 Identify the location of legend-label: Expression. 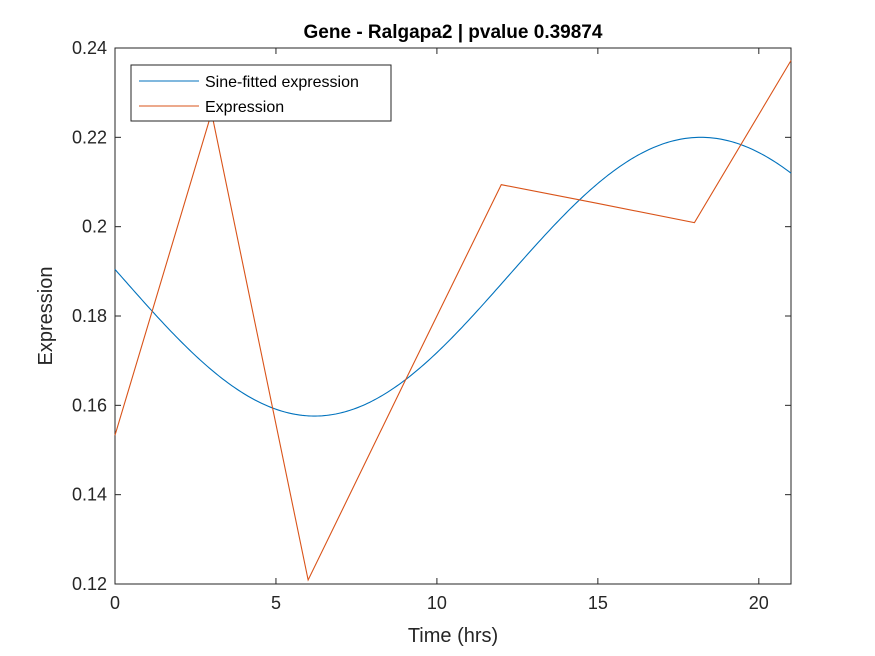
(244, 107).